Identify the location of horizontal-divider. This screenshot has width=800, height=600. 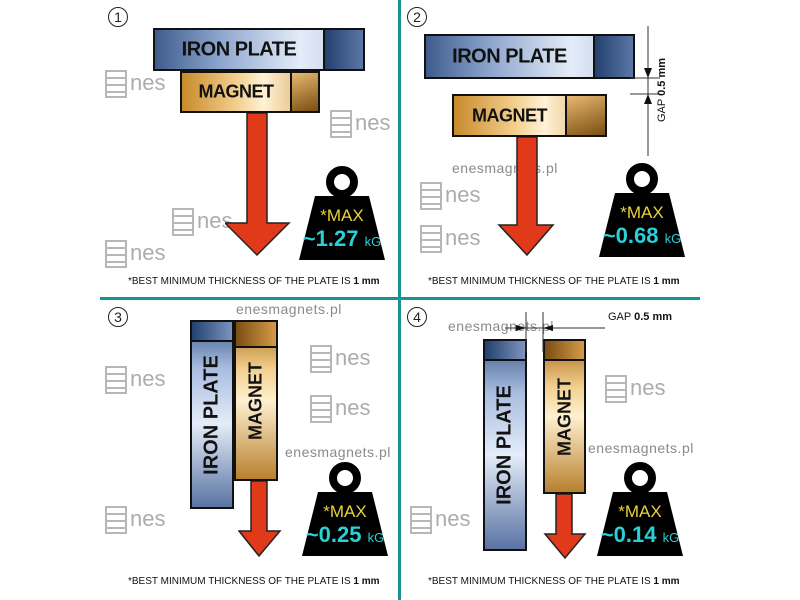
(400, 298).